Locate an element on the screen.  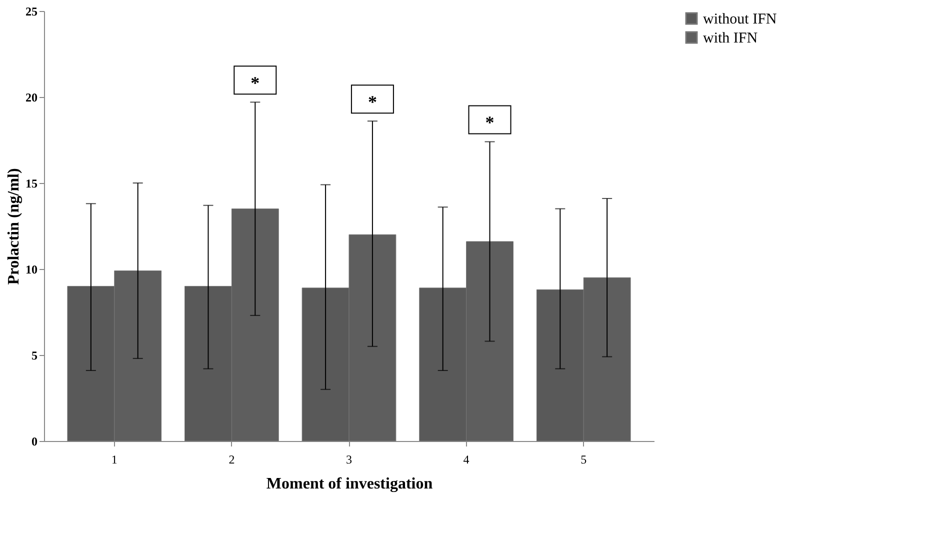
y-tick-label: 0 is located at coordinates (35, 441).